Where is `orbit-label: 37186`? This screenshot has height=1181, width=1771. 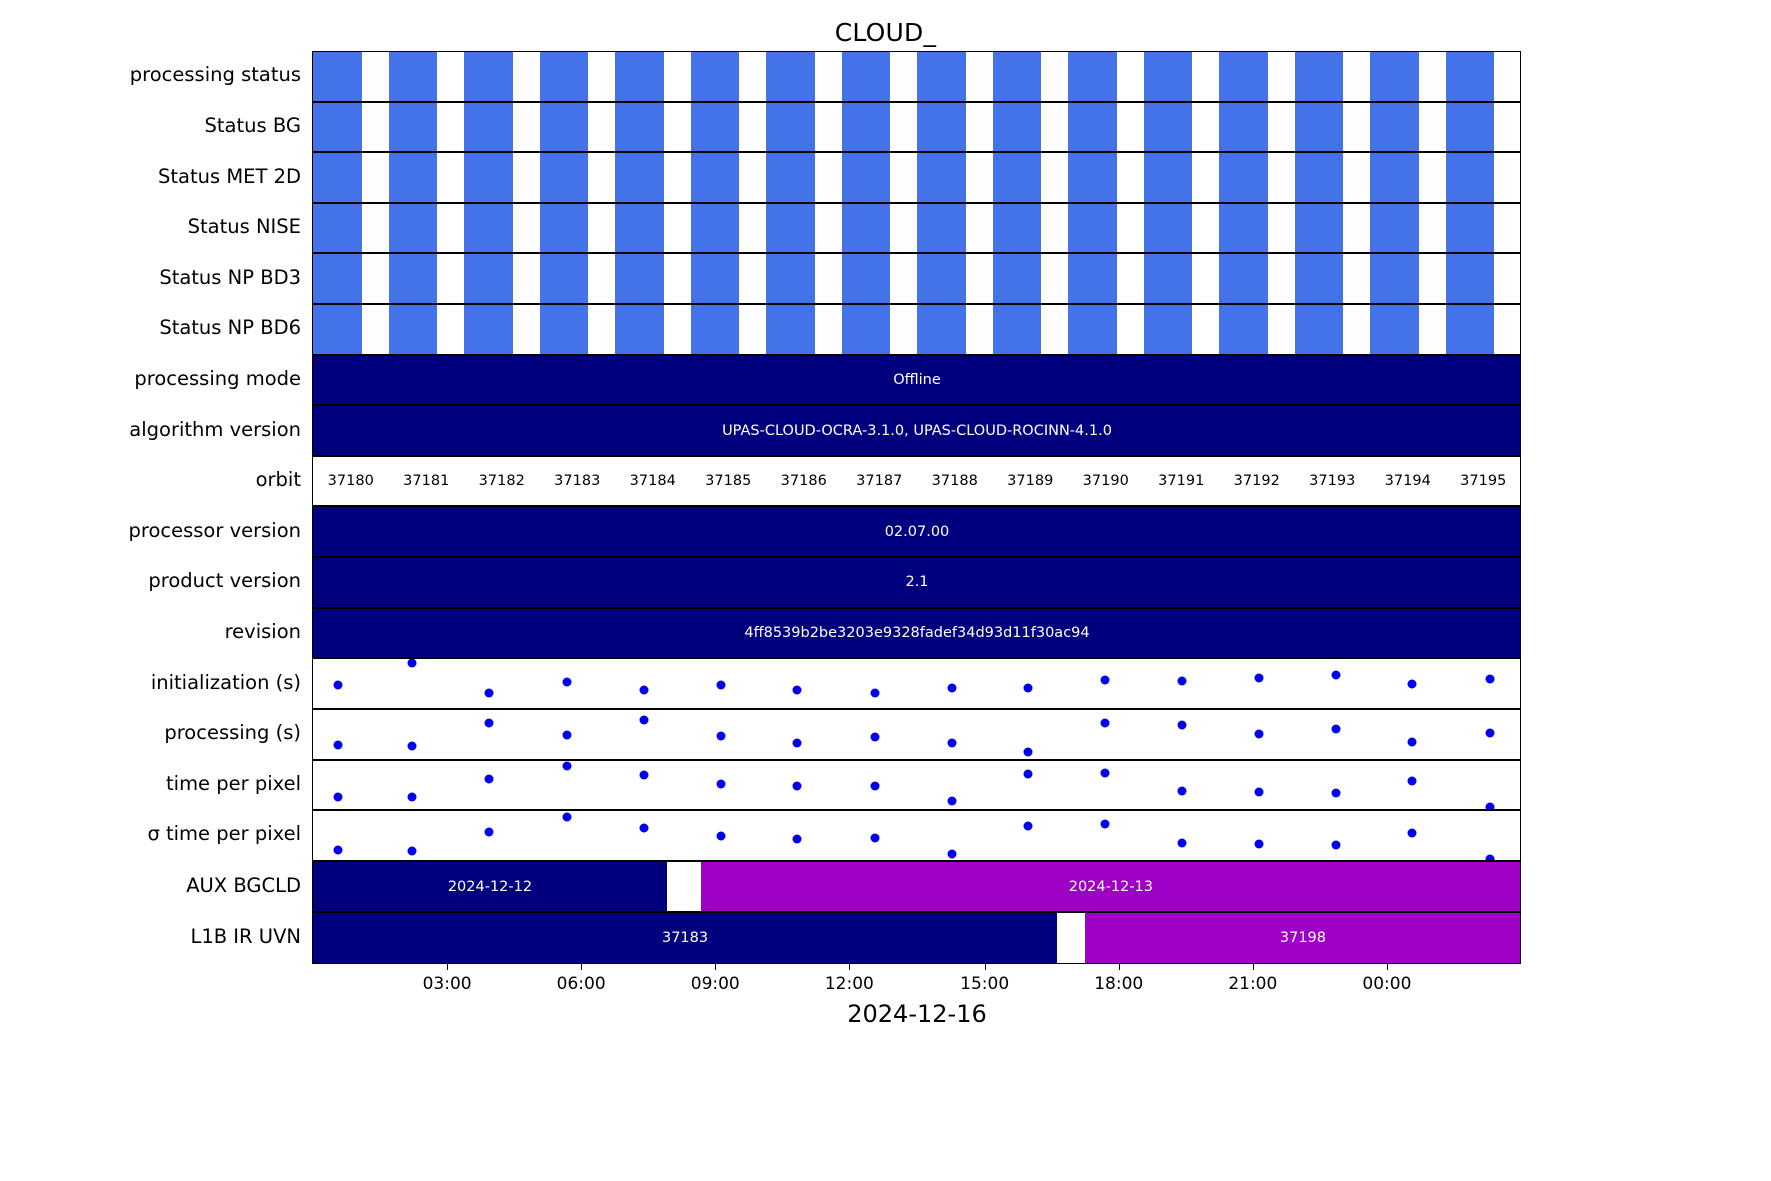 orbit-label: 37186 is located at coordinates (803, 481).